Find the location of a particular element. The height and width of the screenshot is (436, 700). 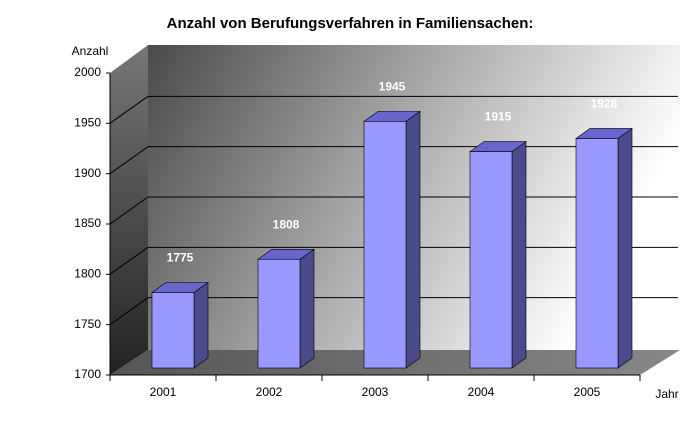

value-label: 1945 is located at coordinates (392, 87).